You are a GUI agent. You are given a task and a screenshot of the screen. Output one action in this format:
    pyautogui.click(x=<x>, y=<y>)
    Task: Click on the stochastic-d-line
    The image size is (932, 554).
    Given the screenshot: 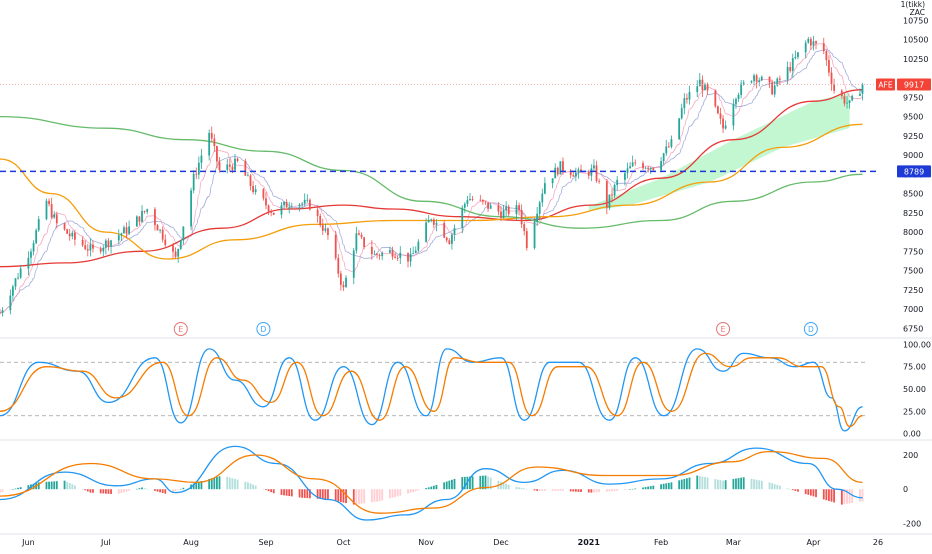 What is the action you would take?
    pyautogui.click(x=431, y=390)
    